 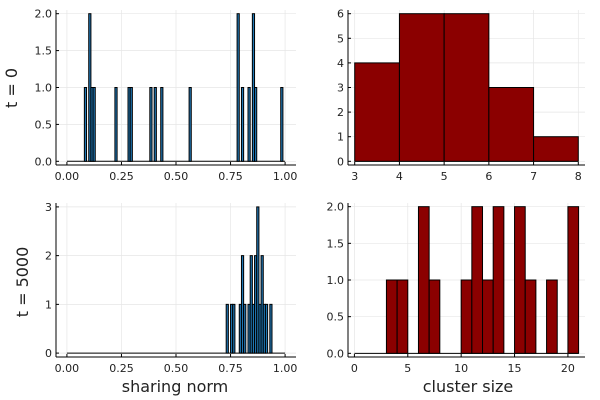 What do you see at coordinates (533, 176) in the screenshot?
I see `x-tick-label: 7` at bounding box center [533, 176].